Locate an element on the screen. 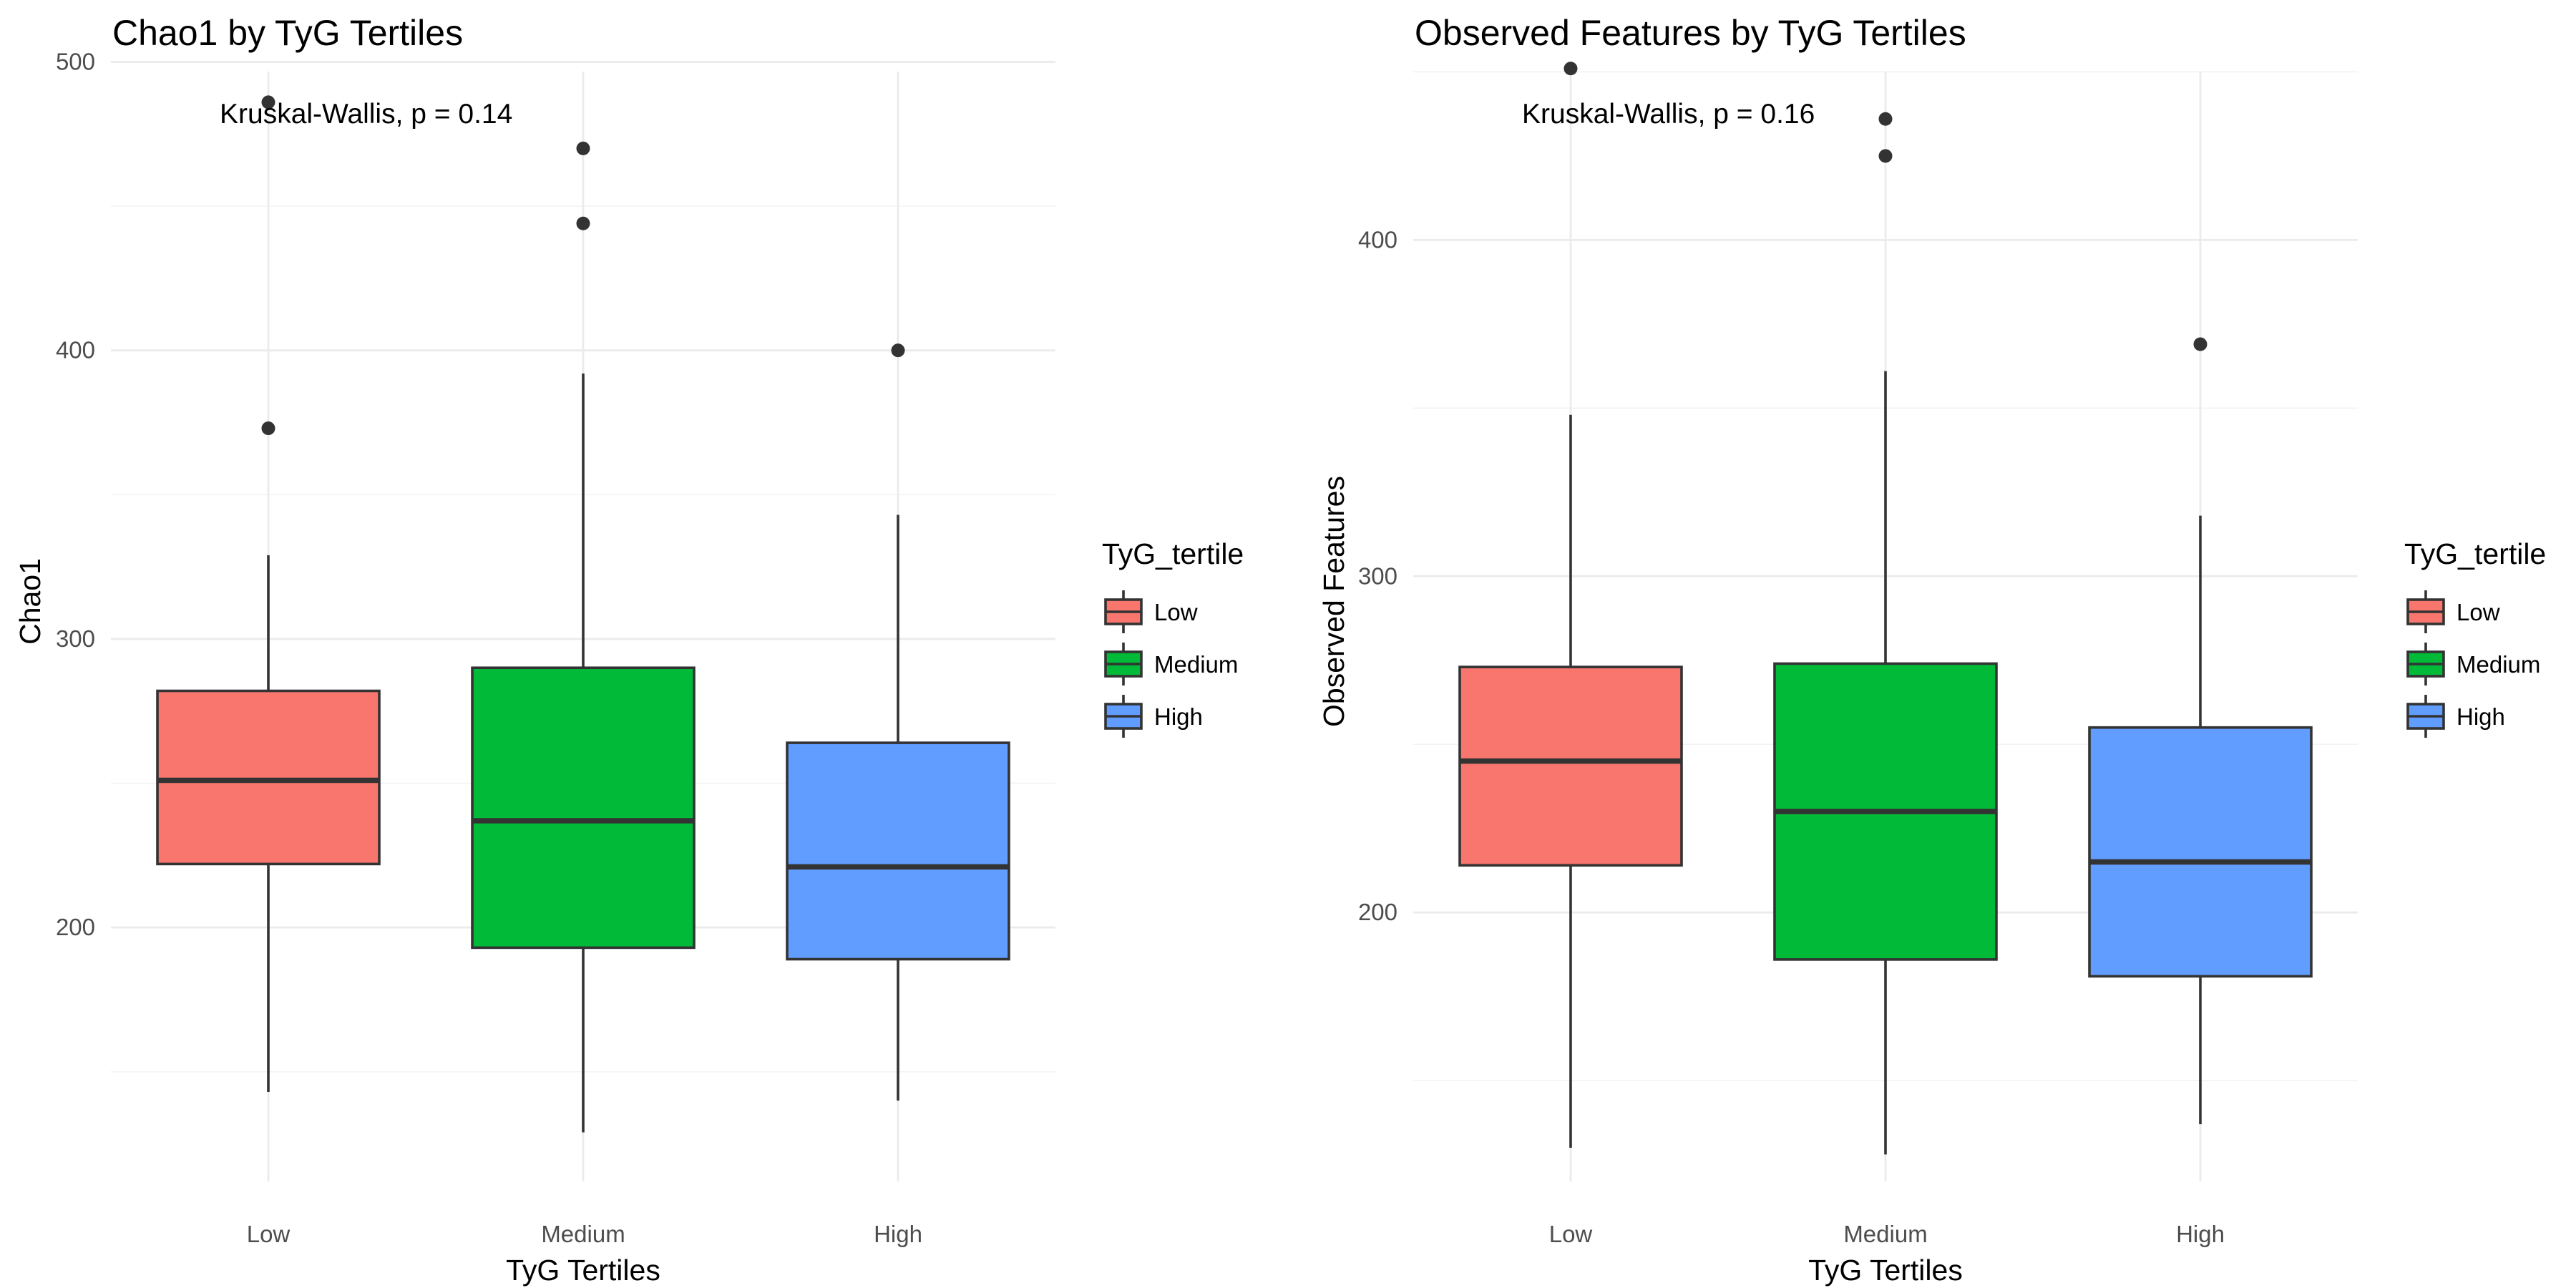  kruskal-wallis-annotation: Kruskal-Wallis, p = 0.16 is located at coordinates (1669, 114).